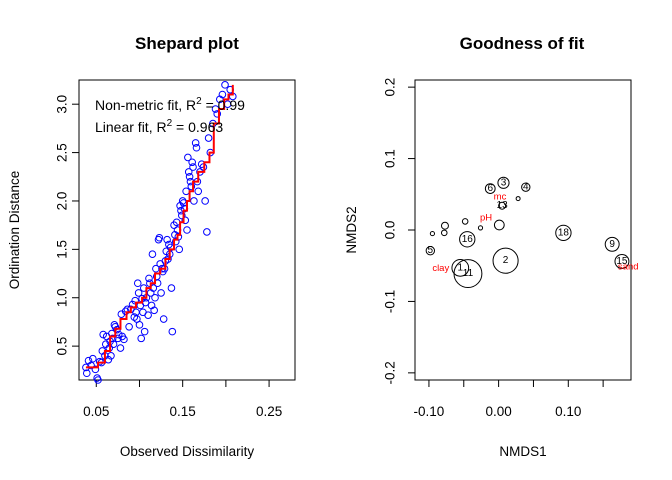  What do you see at coordinates (351, 229) in the screenshot?
I see `goodness-y-label: NMDS2` at bounding box center [351, 229].